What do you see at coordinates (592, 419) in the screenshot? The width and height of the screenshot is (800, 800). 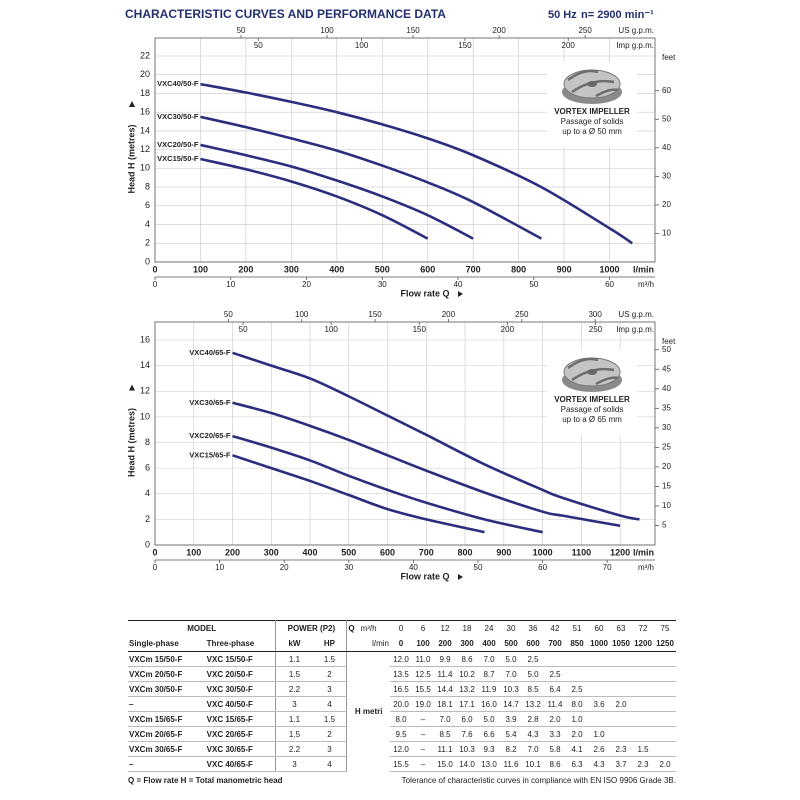 I see `annotation: up to a Ø 65 mm` at bounding box center [592, 419].